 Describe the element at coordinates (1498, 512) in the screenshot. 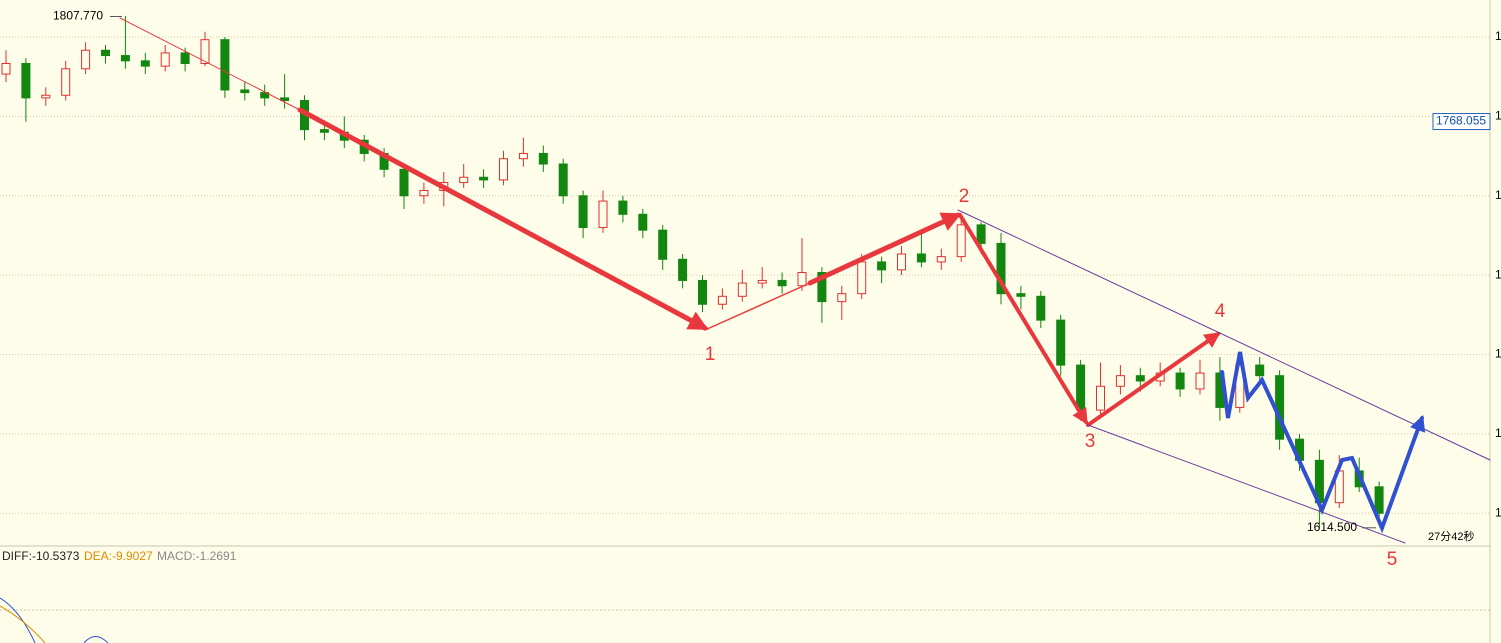

I see `y-tick-label: 1620` at that location.